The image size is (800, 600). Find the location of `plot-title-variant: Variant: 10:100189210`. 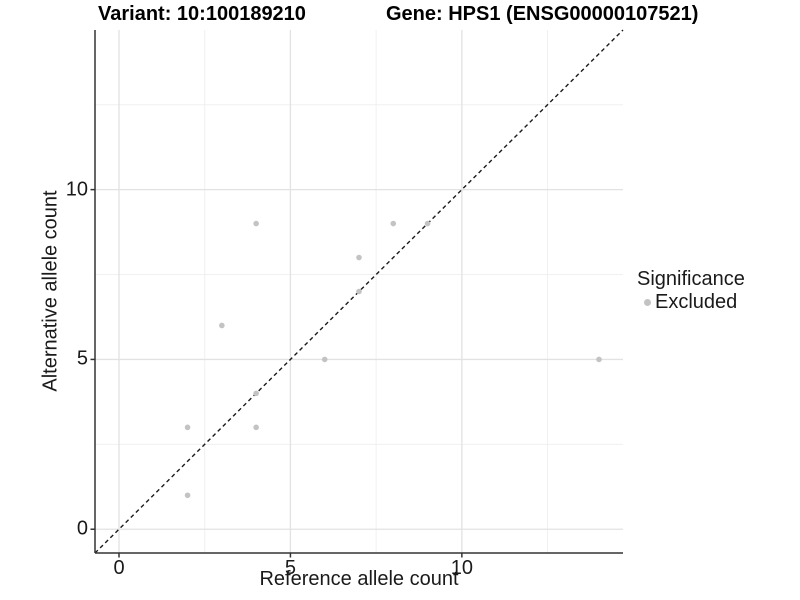

plot-title-variant: Variant: 10:100189210 is located at coordinates (202, 14).